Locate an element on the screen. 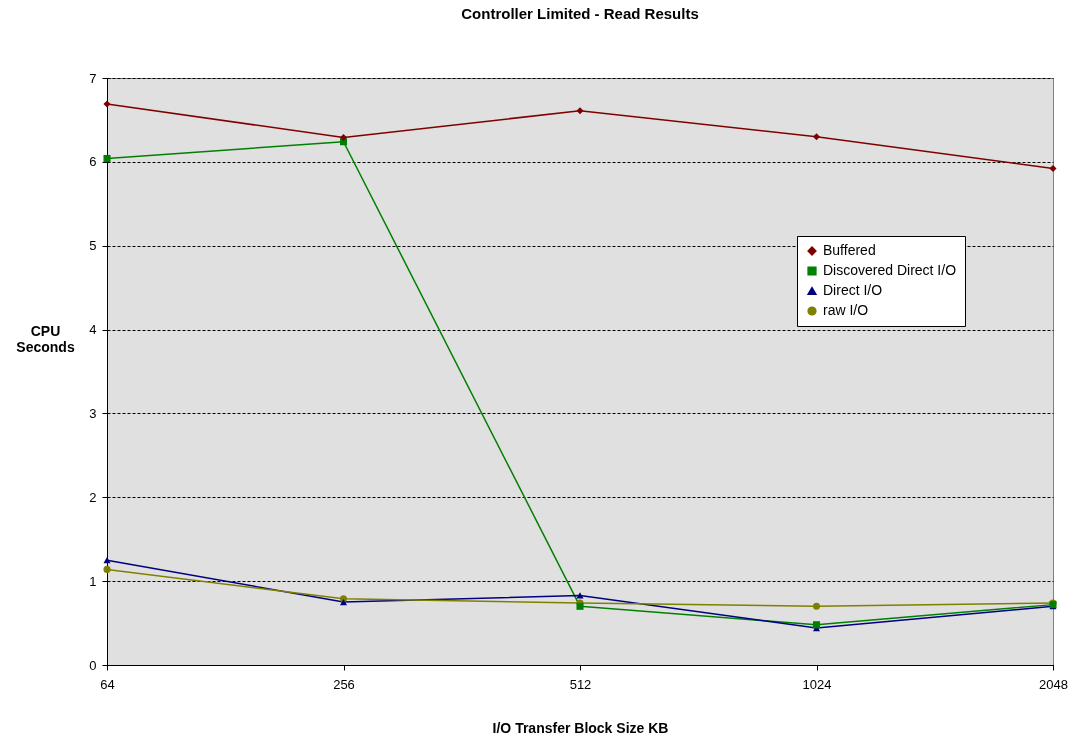  x-tick-label: 2048 is located at coordinates (1053, 684).